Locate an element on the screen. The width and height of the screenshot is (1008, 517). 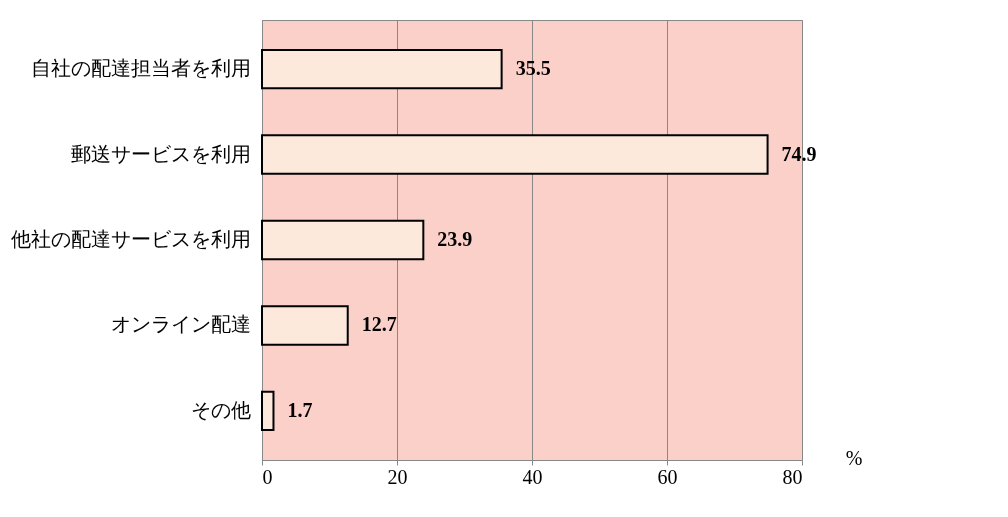
x-tick-label: 40 is located at coordinates (532, 476).